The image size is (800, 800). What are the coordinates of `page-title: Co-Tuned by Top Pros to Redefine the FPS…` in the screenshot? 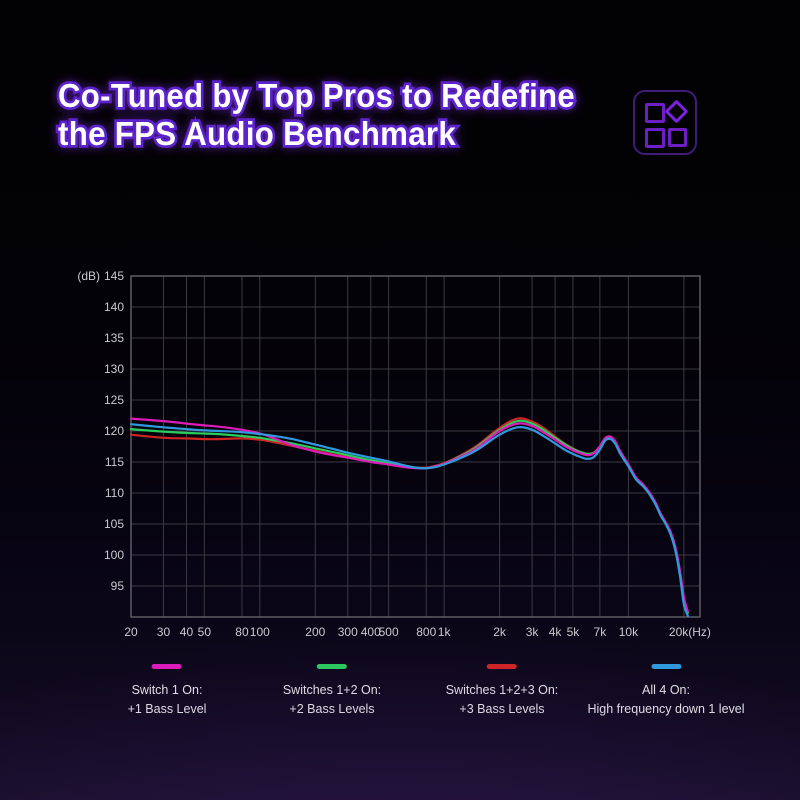 It's located at (316, 114).